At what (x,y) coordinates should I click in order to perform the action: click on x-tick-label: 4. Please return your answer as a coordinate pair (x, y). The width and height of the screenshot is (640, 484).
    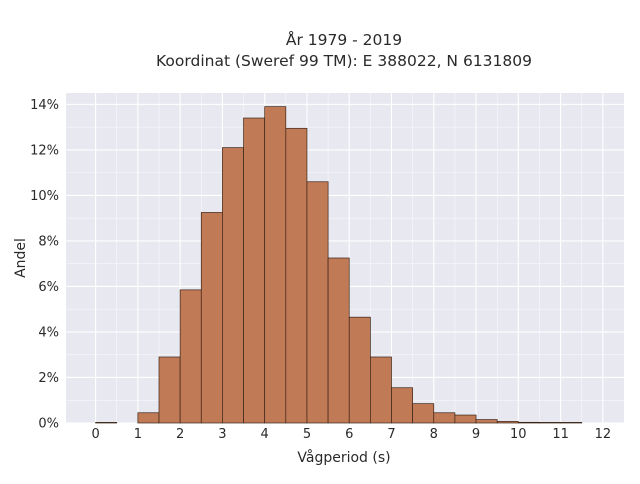
    Looking at the image, I should click on (265, 434).